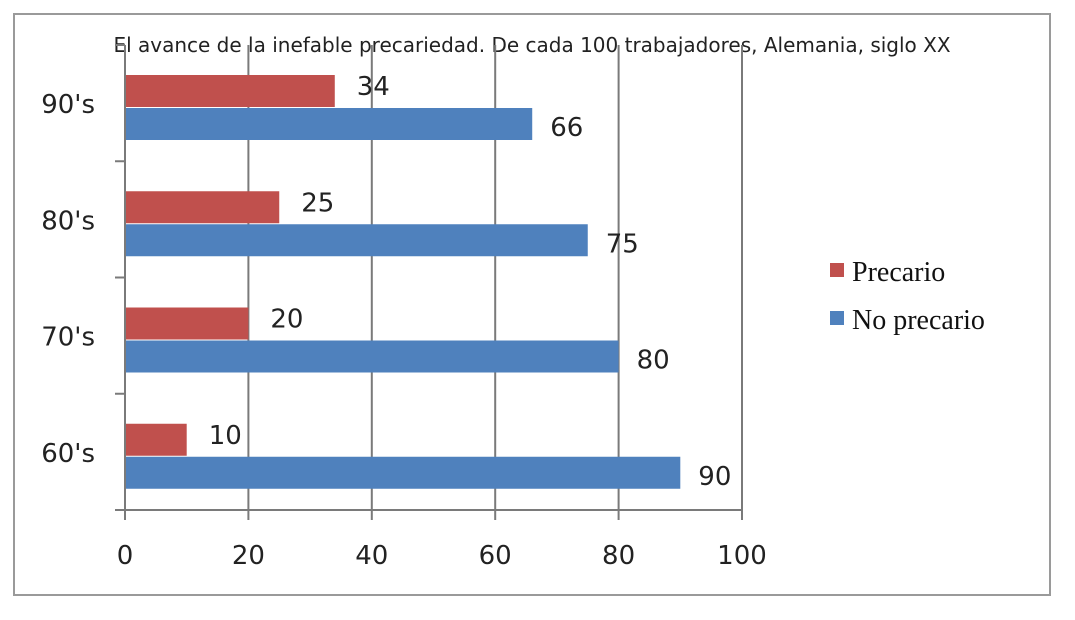  Describe the element at coordinates (286, 320) in the screenshot. I see `data-label: 20` at that location.